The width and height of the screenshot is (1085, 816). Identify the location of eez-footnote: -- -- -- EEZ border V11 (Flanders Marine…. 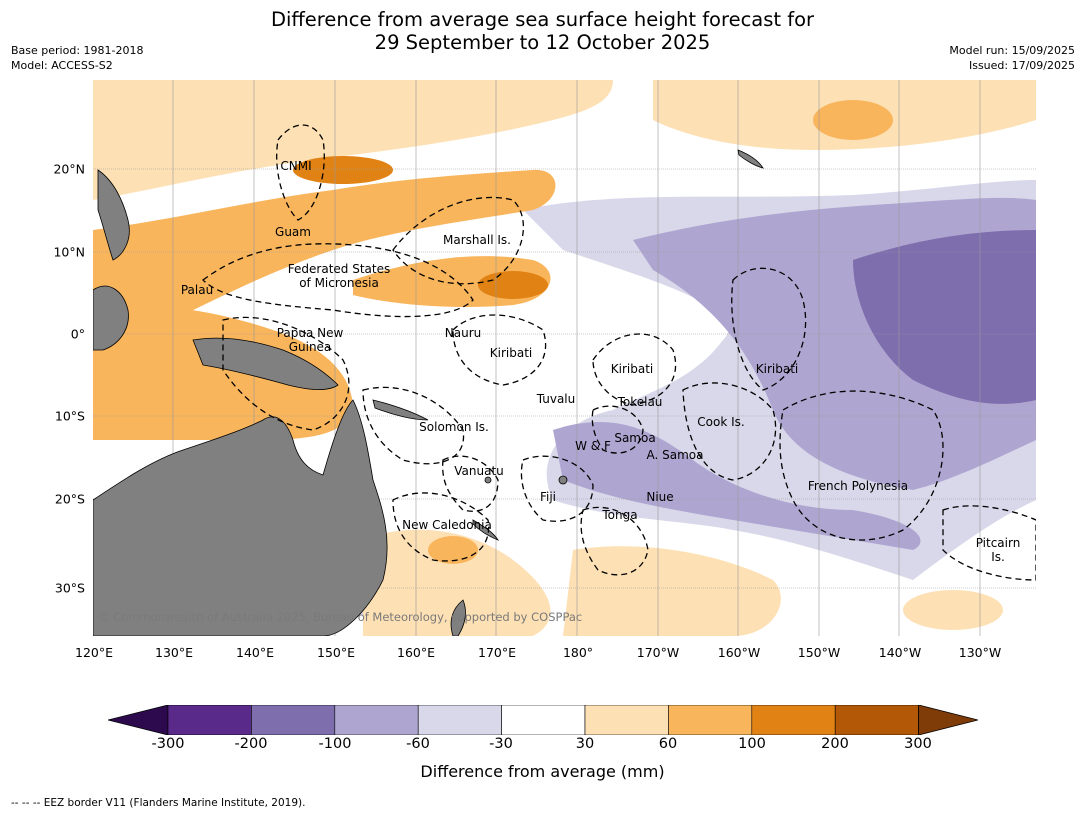
(158, 803).